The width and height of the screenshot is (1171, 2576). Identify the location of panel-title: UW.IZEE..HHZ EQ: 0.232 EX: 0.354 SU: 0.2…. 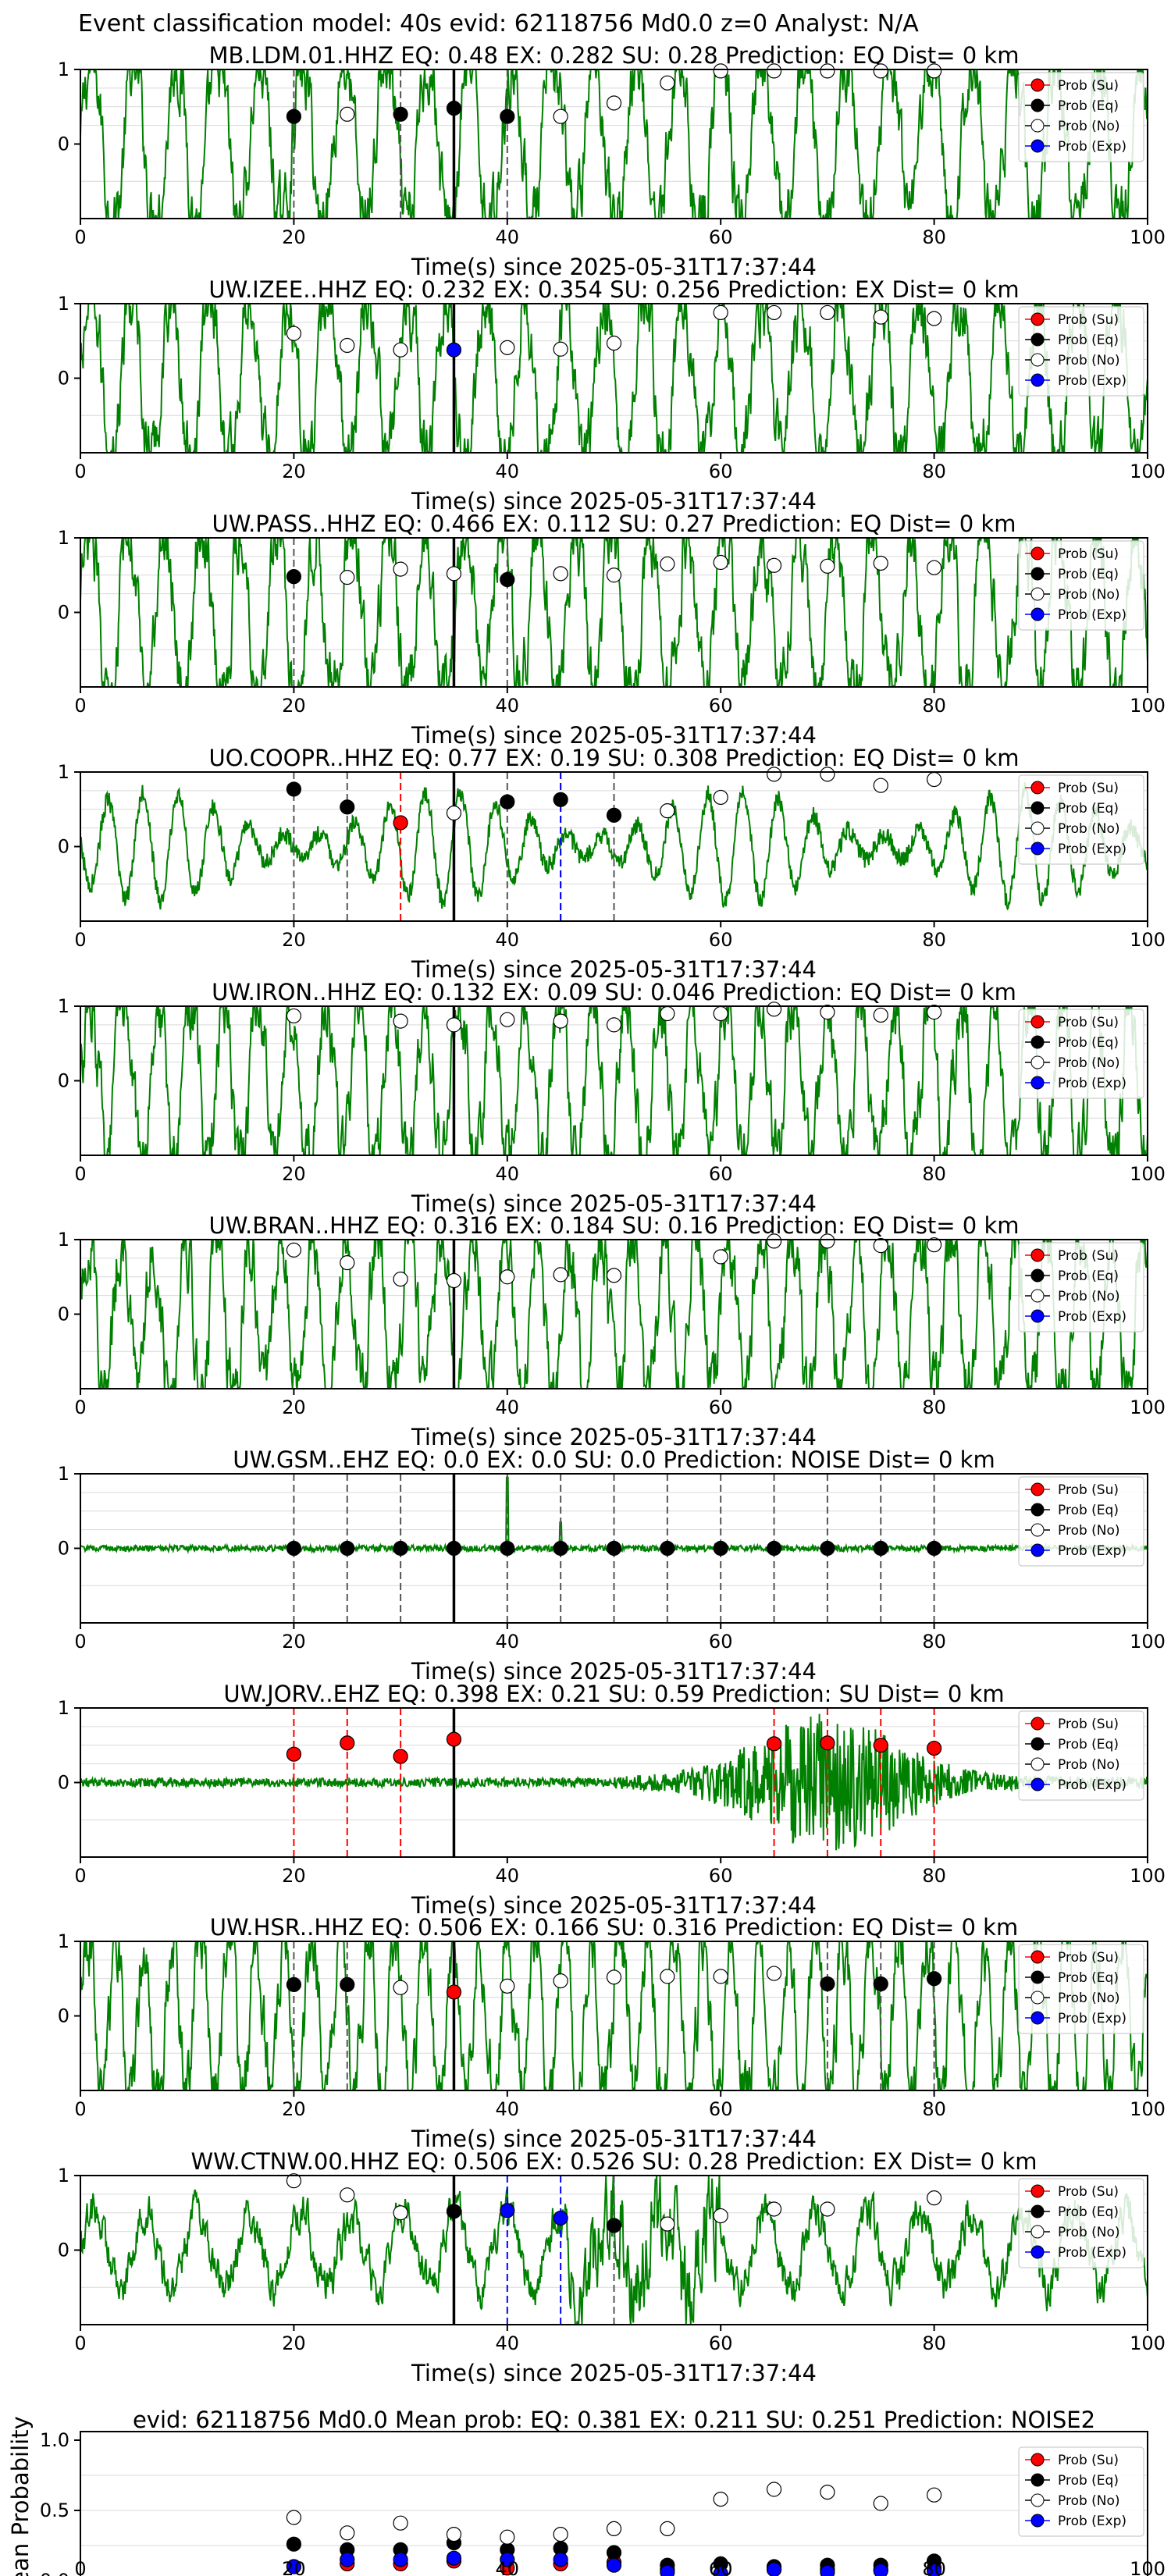
(613, 289).